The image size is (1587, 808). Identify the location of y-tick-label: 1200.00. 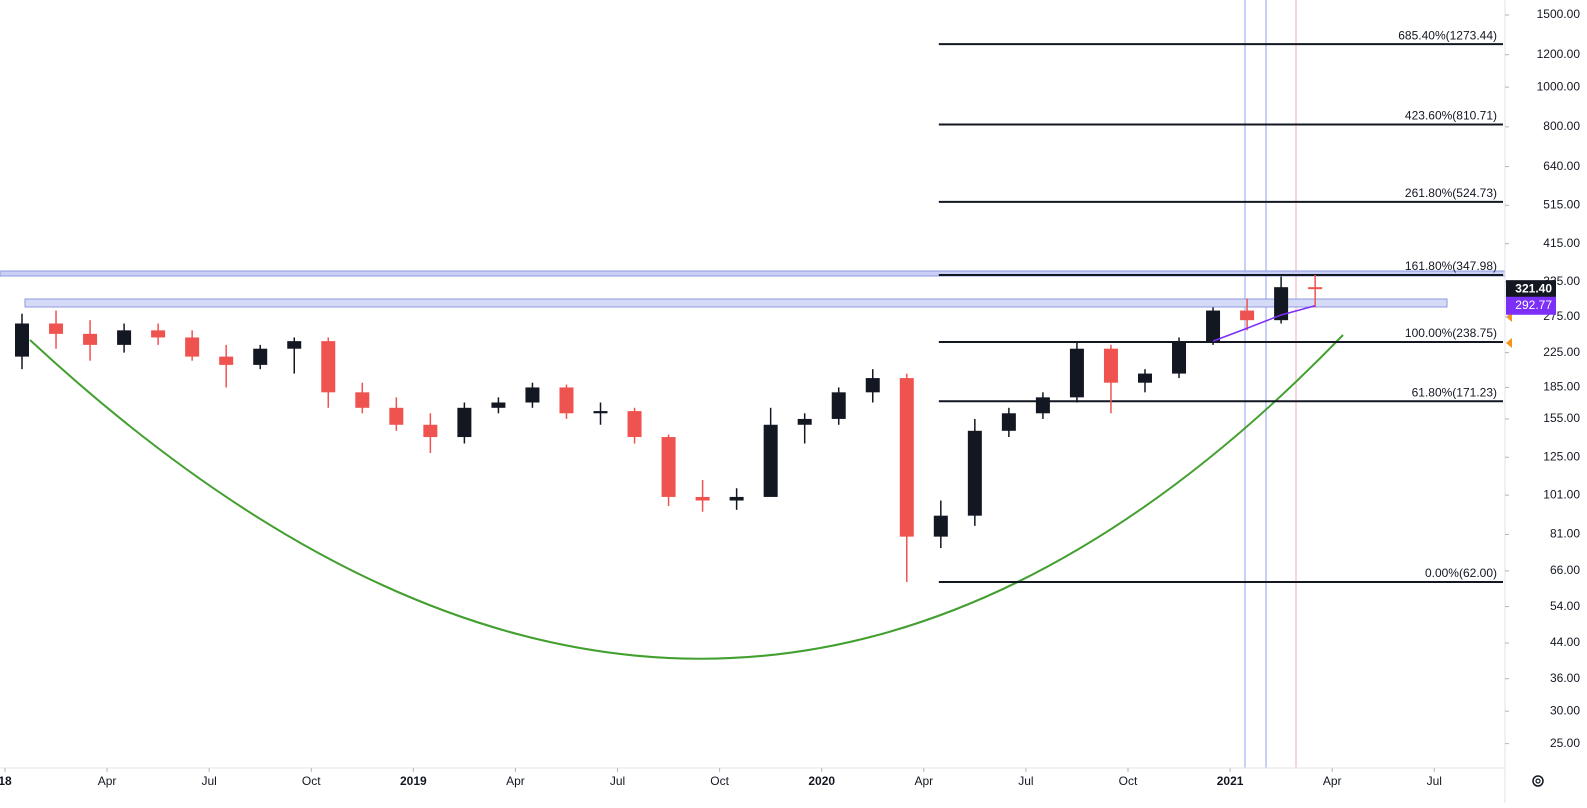
(1559, 54).